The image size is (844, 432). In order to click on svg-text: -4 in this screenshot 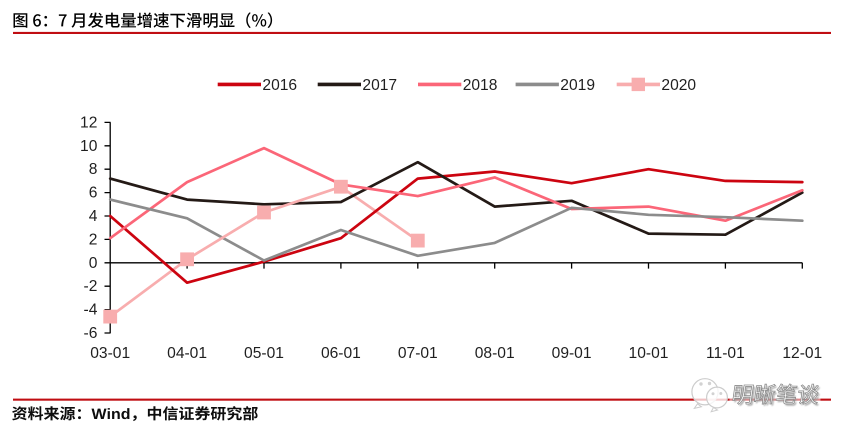, I will do `click(91, 310)`.